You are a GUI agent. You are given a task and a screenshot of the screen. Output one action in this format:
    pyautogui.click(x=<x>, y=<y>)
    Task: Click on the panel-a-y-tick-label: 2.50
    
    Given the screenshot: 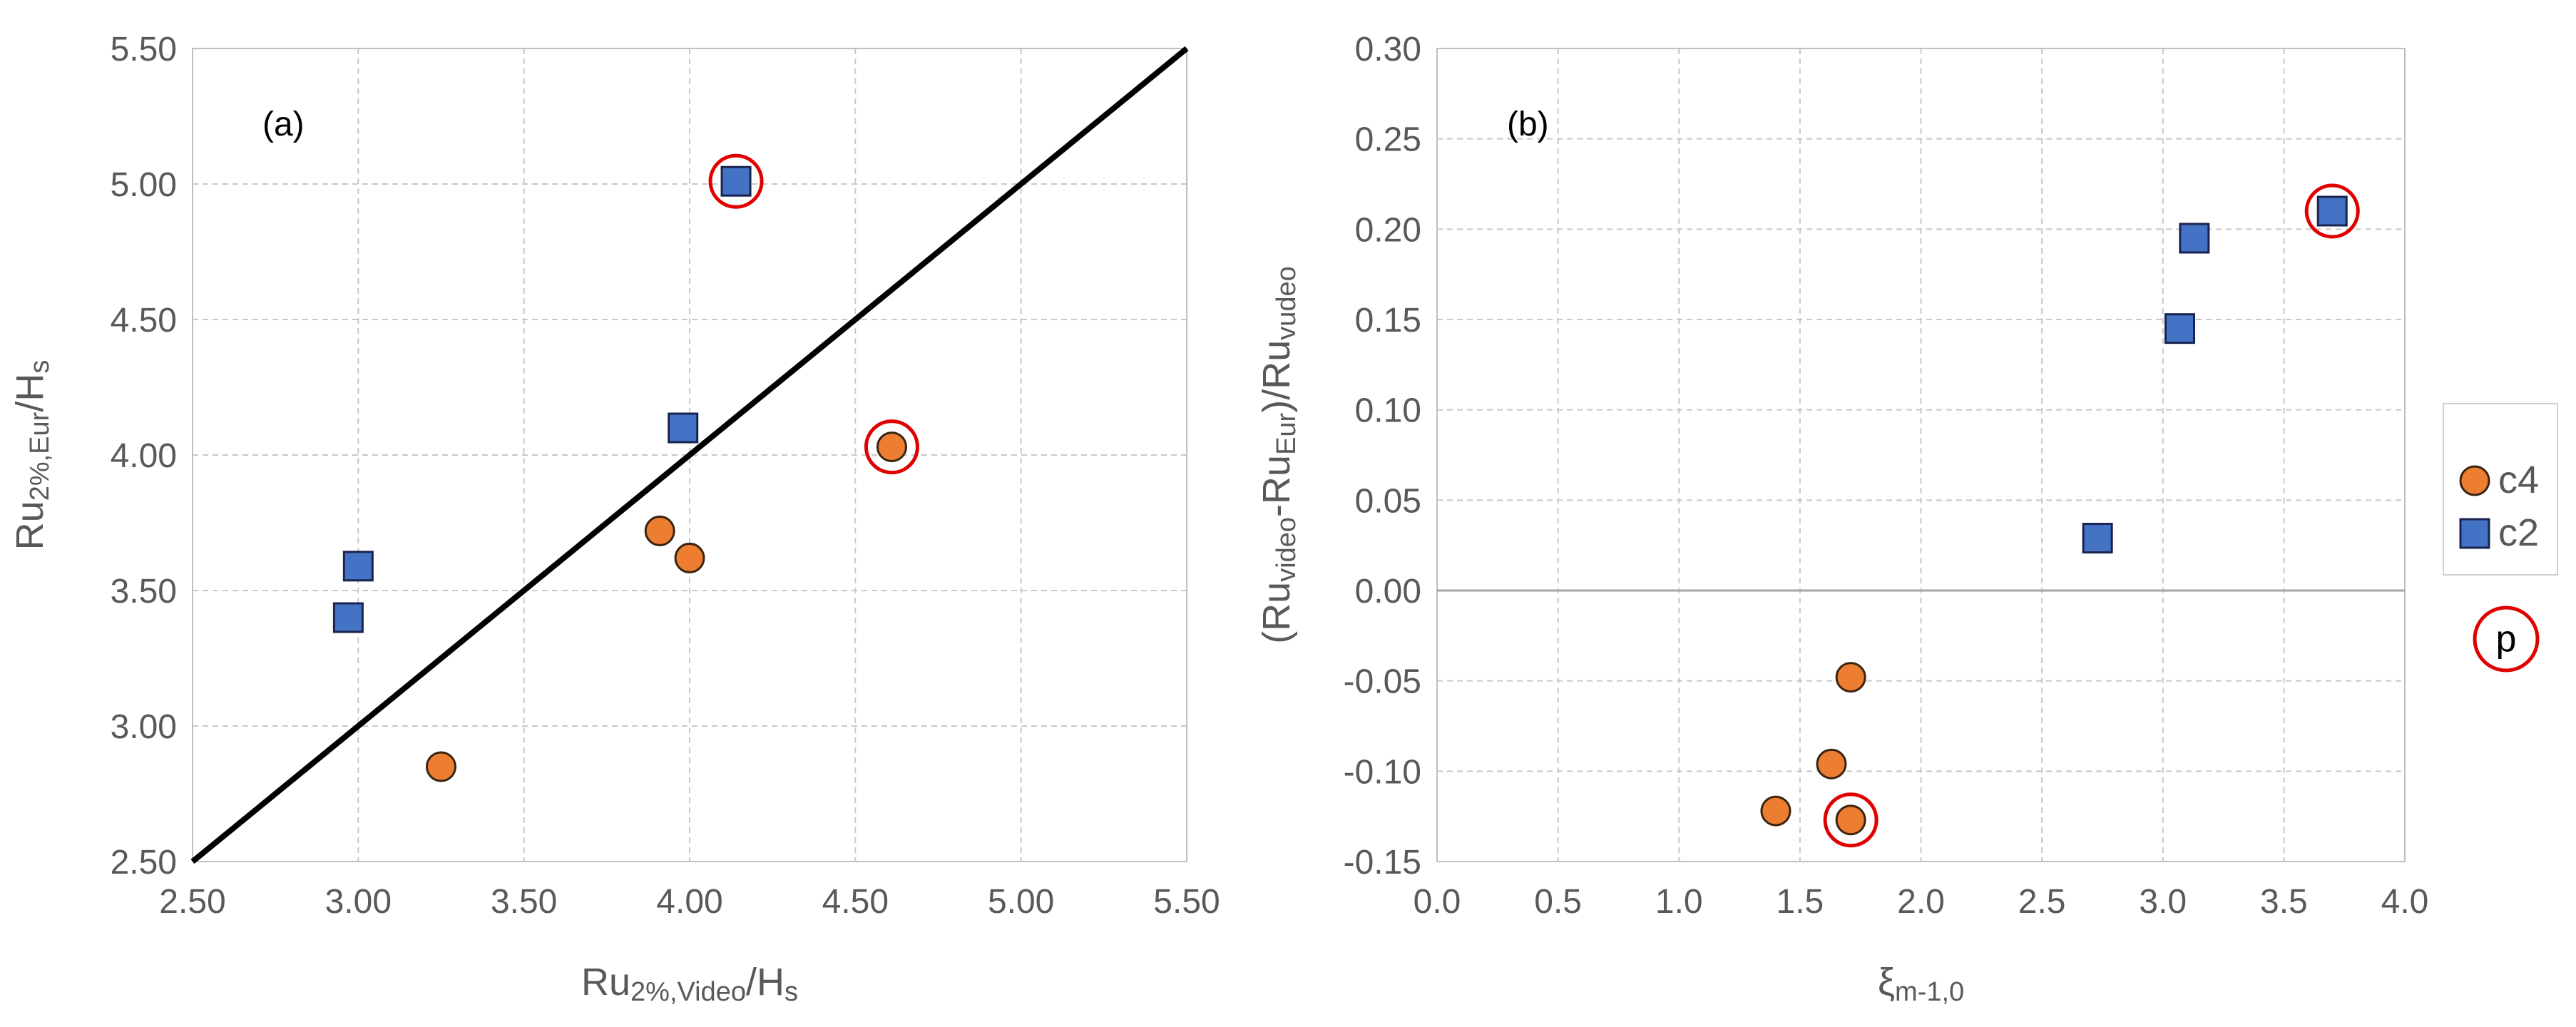 What is the action you would take?
    pyautogui.click(x=144, y=863)
    